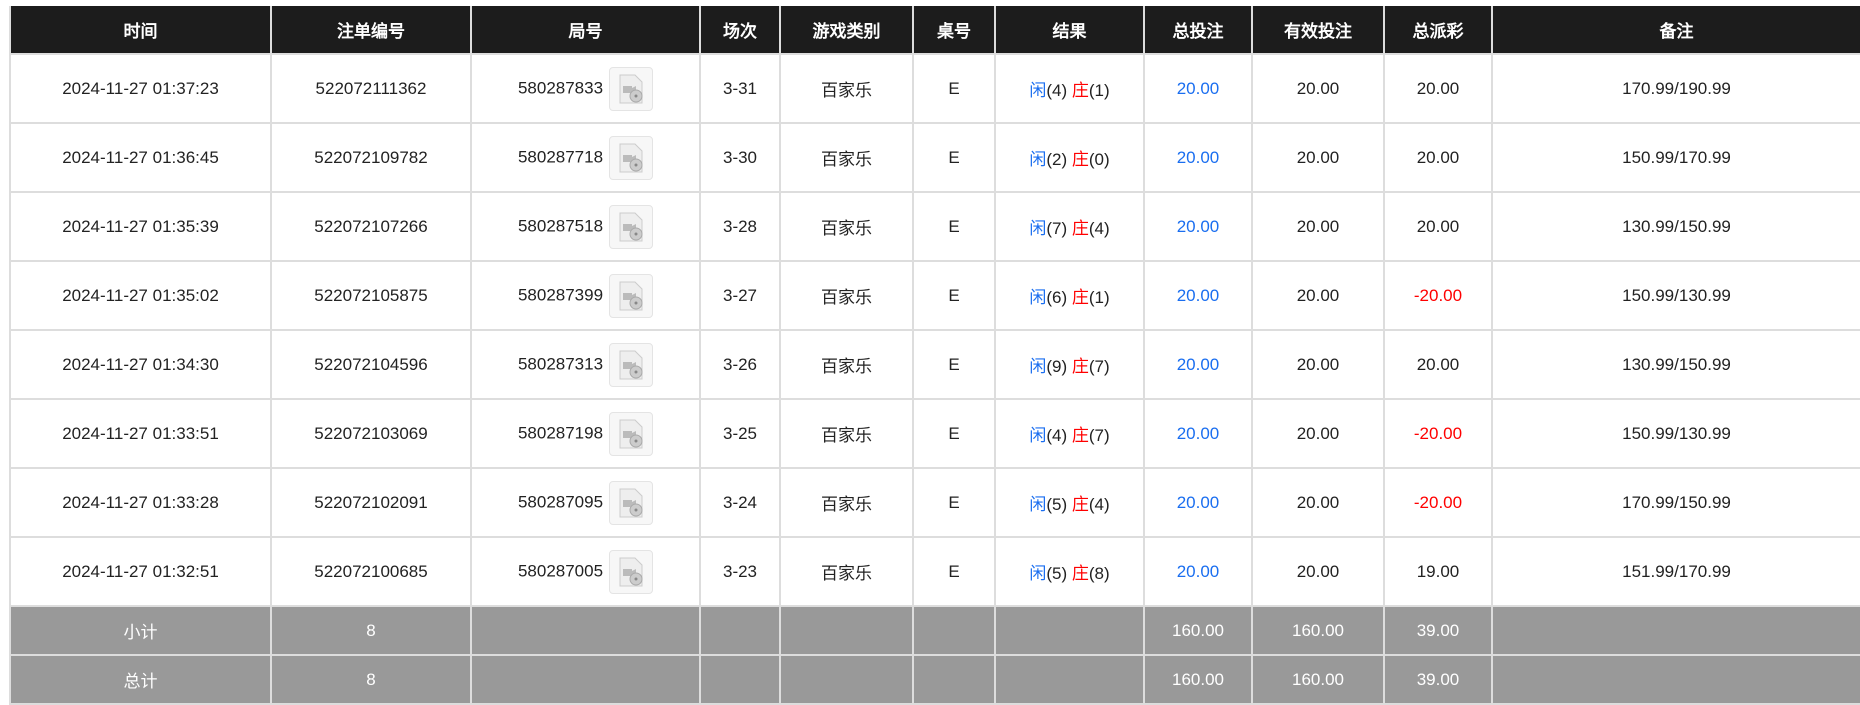  What do you see at coordinates (1057, 90) in the screenshot?
I see `player-score: (4)` at bounding box center [1057, 90].